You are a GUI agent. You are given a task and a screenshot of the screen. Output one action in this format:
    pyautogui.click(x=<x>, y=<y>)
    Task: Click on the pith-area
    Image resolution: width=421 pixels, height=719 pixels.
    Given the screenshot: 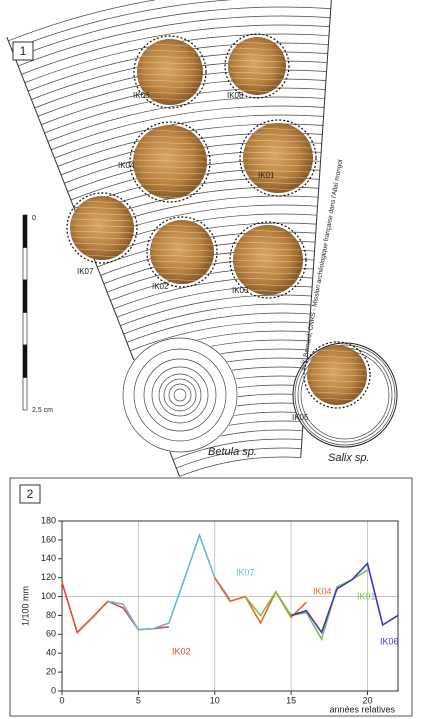 What is the action you would take?
    pyautogui.click(x=180, y=395)
    